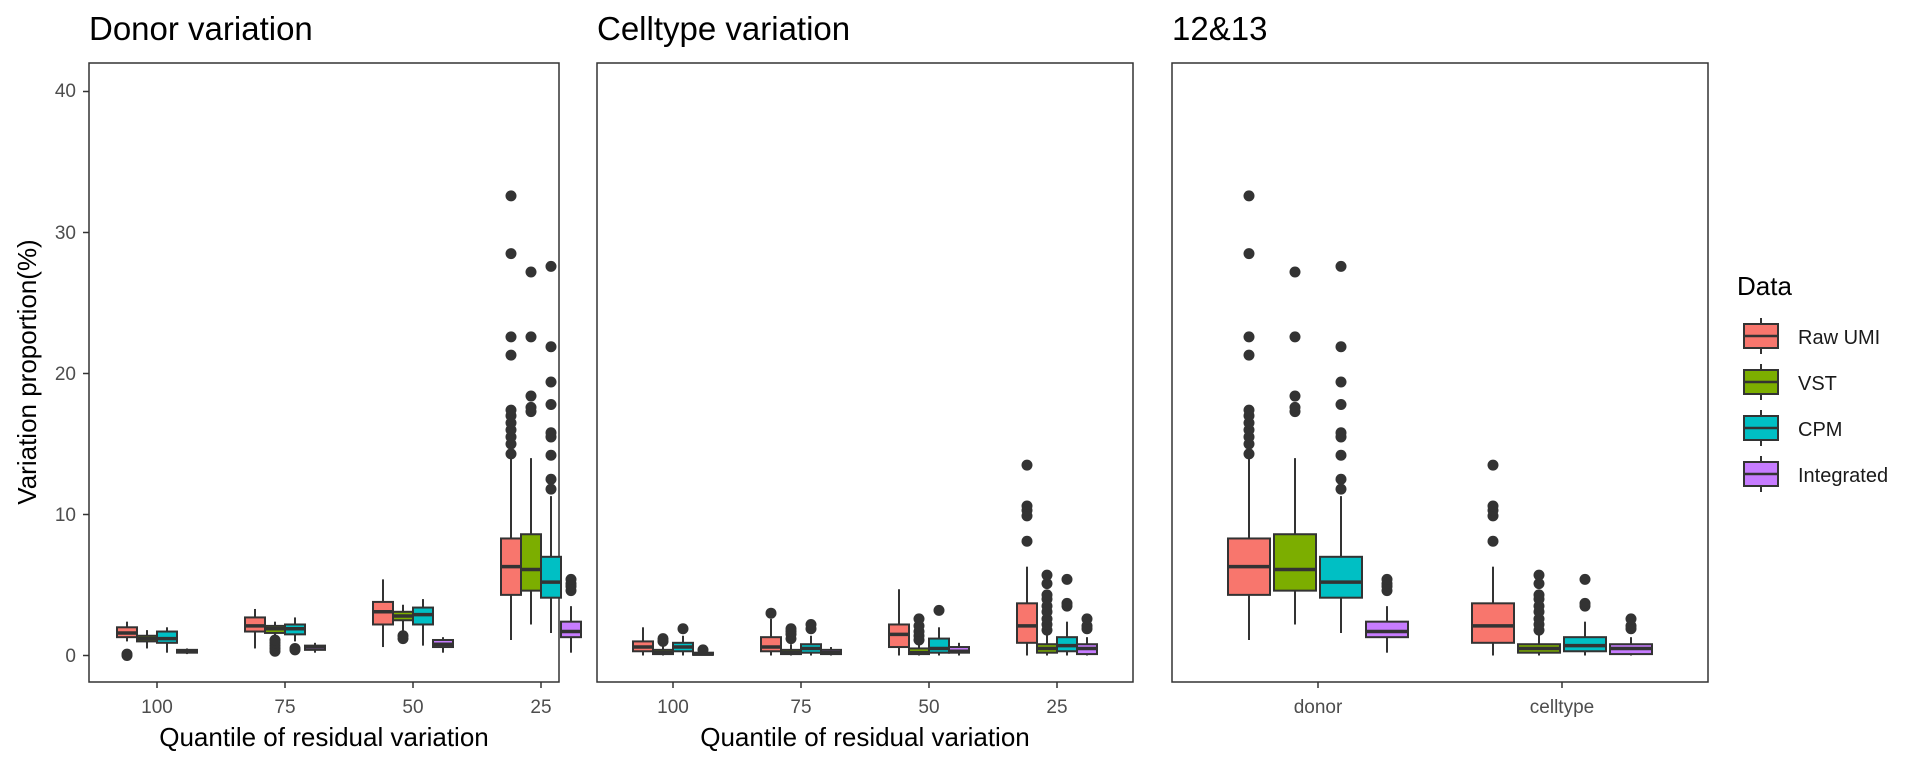  What do you see at coordinates (27, 371) in the screenshot?
I see `y-axis-title: Variation proportion(%)` at bounding box center [27, 371].